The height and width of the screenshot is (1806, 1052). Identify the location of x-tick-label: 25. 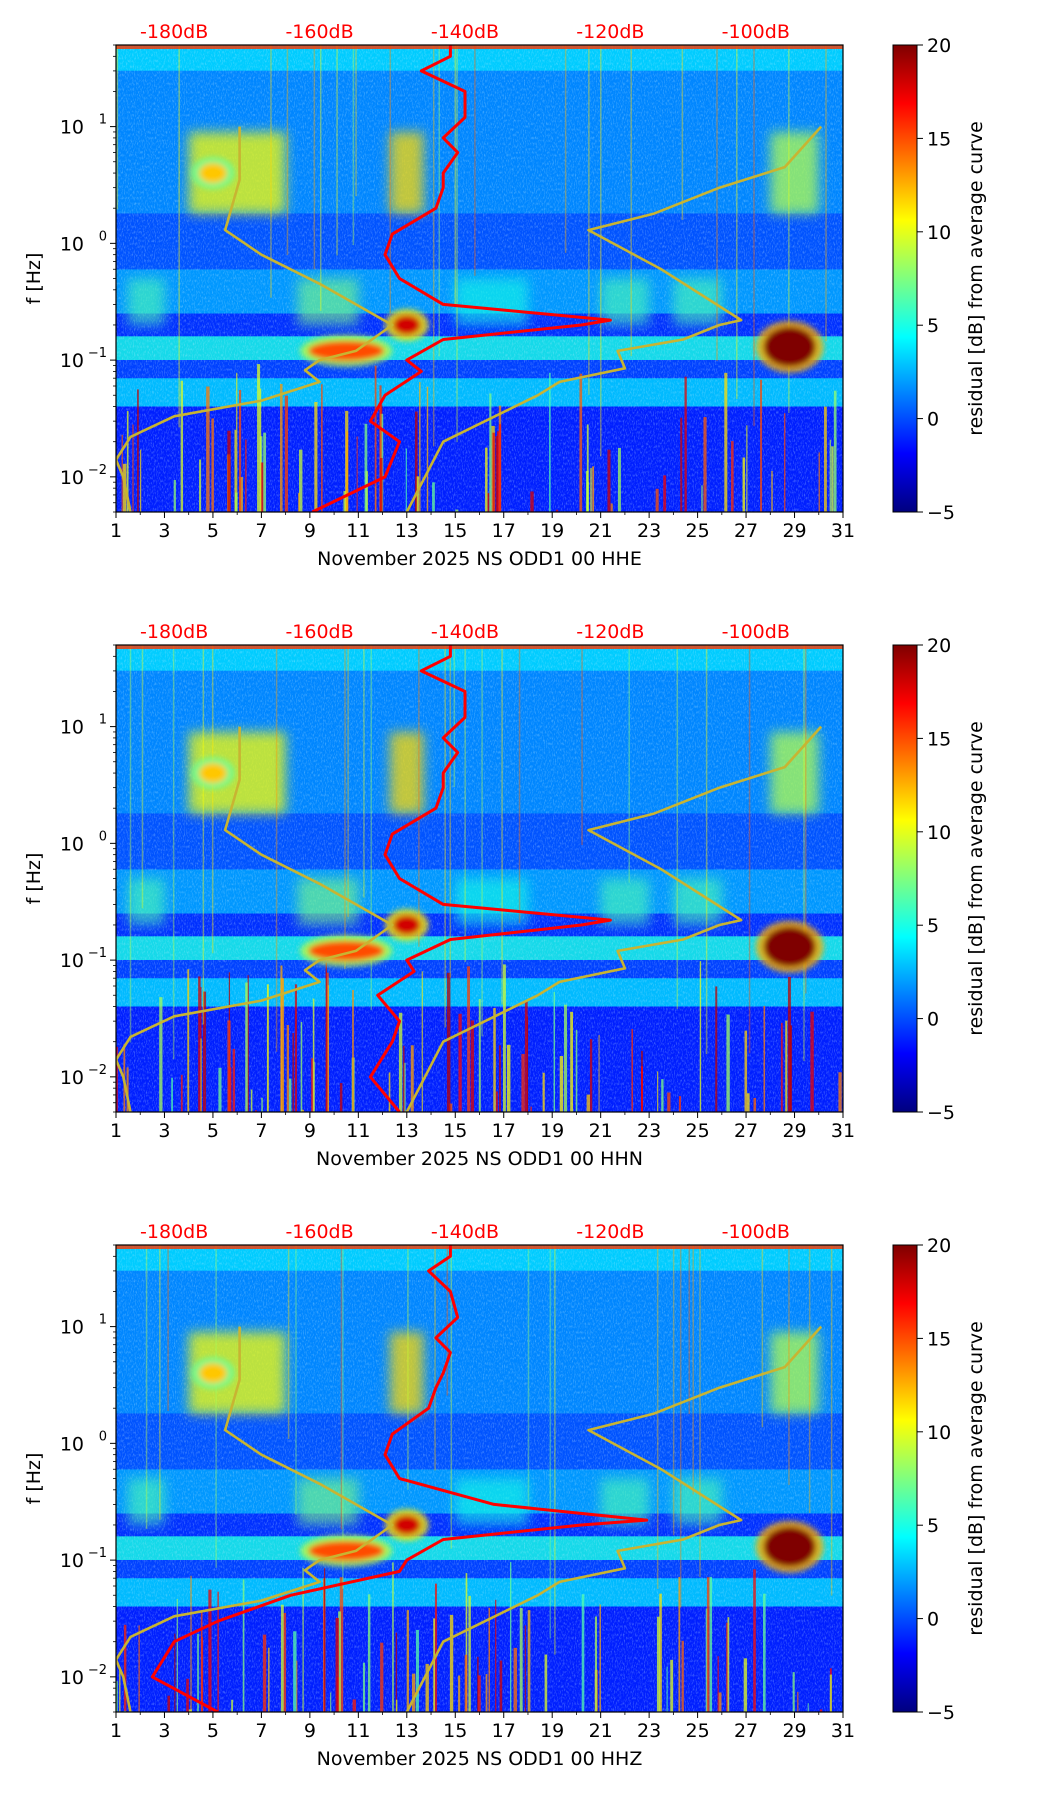
(698, 1131).